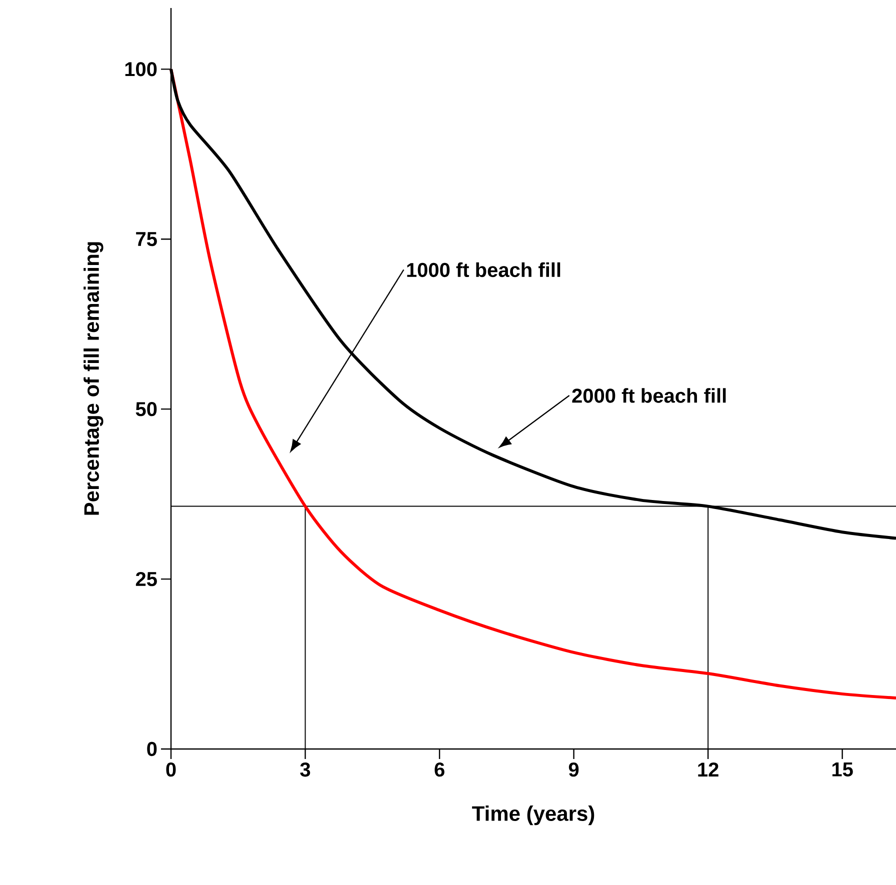 Image resolution: width=896 pixels, height=885 pixels. I want to click on y-tick-label: 50, so click(146, 409).